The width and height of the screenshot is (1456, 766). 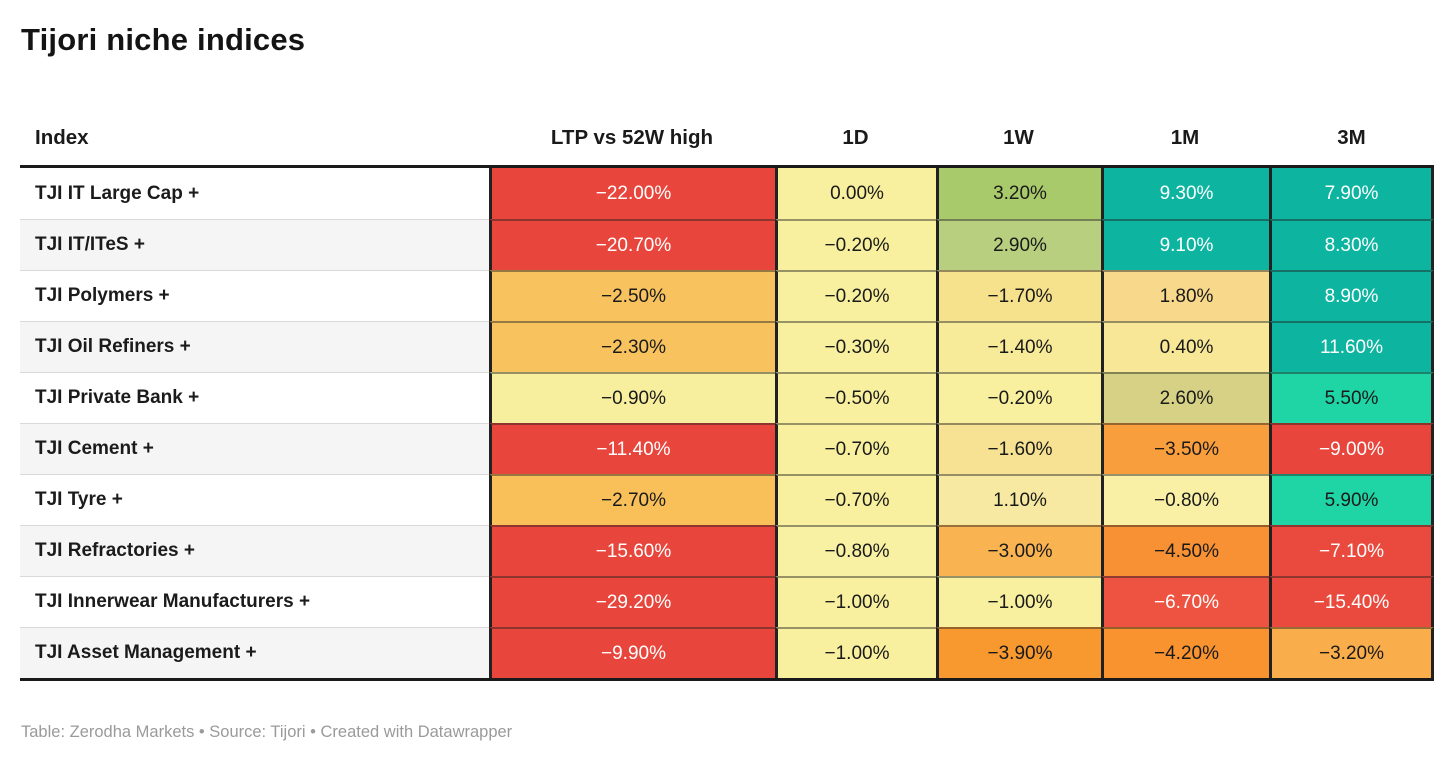 What do you see at coordinates (1018, 244) in the screenshot?
I see `value-cell: 2.90%` at bounding box center [1018, 244].